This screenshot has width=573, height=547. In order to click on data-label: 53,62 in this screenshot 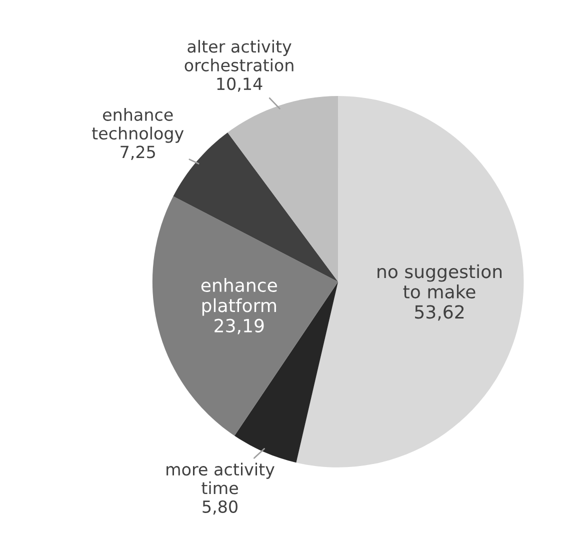, I will do `click(439, 313)`.